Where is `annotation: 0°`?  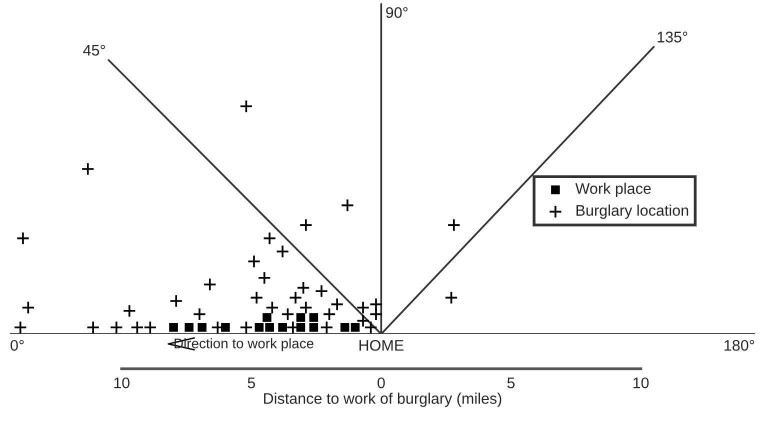 annotation: 0° is located at coordinates (17, 345).